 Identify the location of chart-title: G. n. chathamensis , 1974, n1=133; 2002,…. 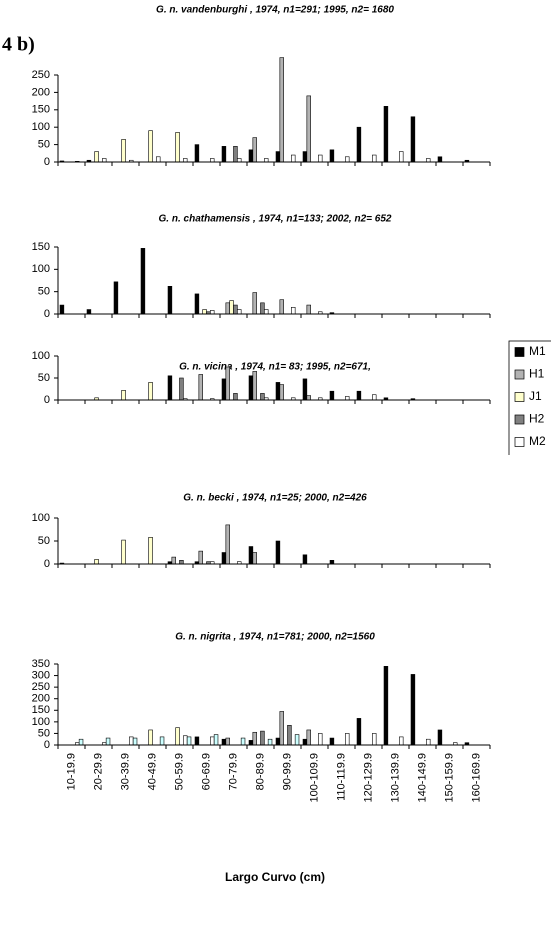
(275, 219).